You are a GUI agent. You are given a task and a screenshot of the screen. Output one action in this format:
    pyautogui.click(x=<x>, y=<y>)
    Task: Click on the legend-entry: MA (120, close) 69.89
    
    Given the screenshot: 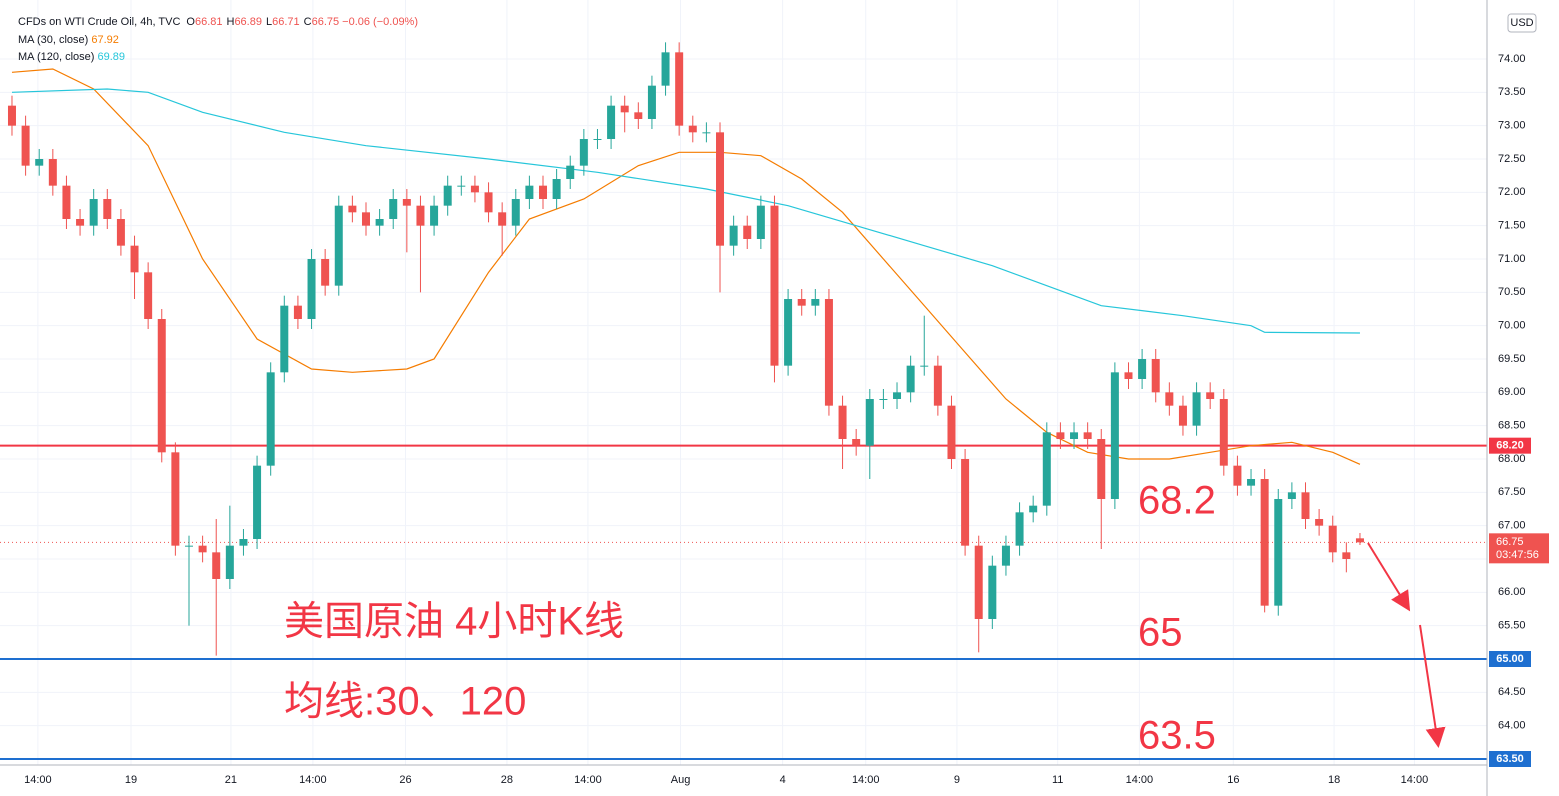 What is the action you would take?
    pyautogui.click(x=71, y=57)
    